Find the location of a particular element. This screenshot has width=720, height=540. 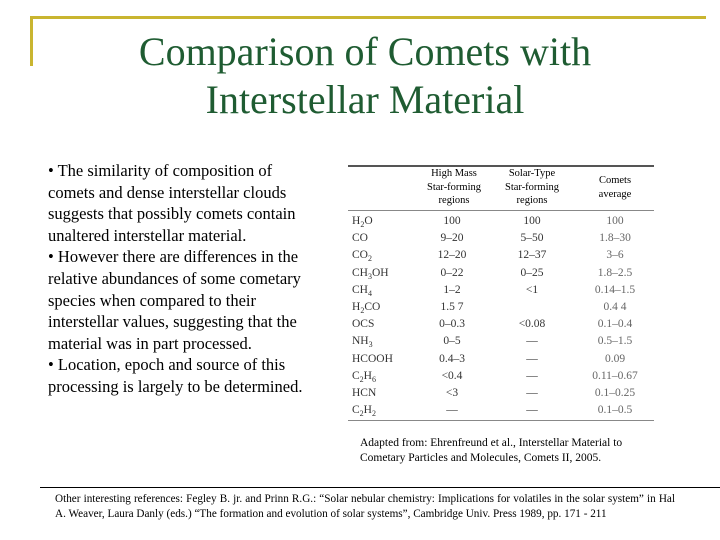

species-cell: CO2 is located at coordinates (362, 256).